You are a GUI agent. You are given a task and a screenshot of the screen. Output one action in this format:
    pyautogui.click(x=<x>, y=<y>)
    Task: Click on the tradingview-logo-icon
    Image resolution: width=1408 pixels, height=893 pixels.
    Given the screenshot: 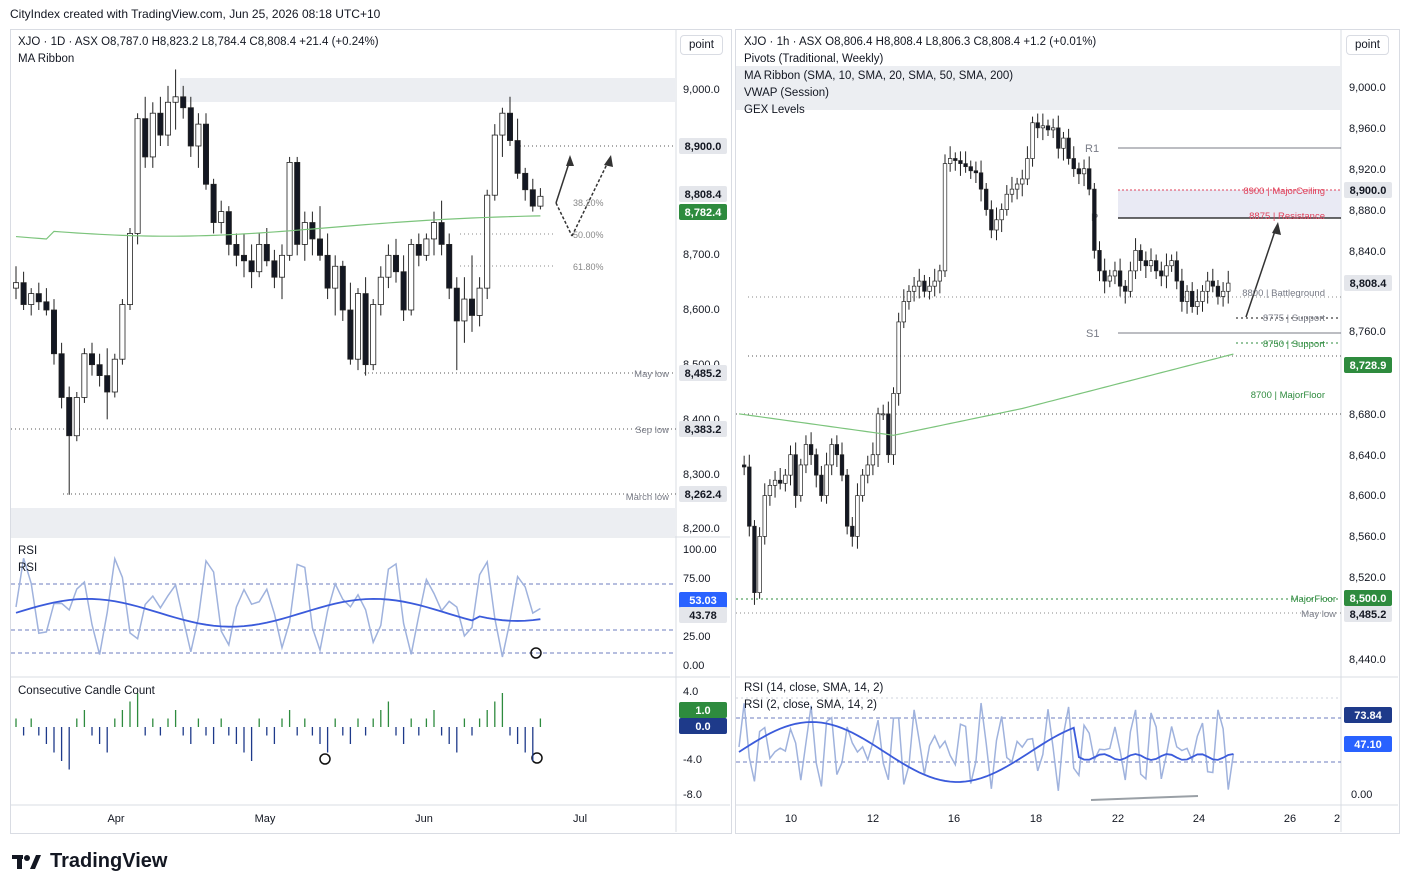 What is the action you would take?
    pyautogui.click(x=26, y=861)
    